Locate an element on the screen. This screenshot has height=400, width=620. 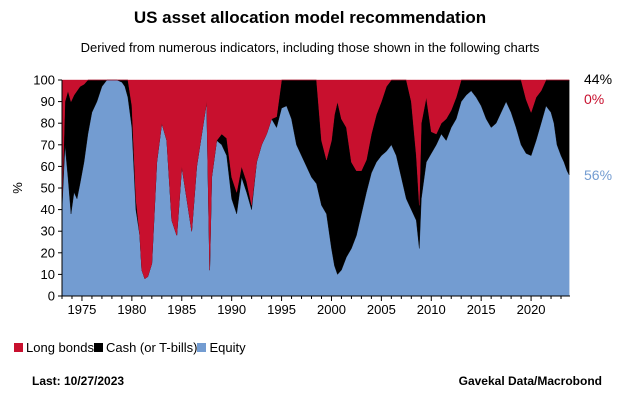
y-tick-label: 30 is located at coordinates (48, 231).